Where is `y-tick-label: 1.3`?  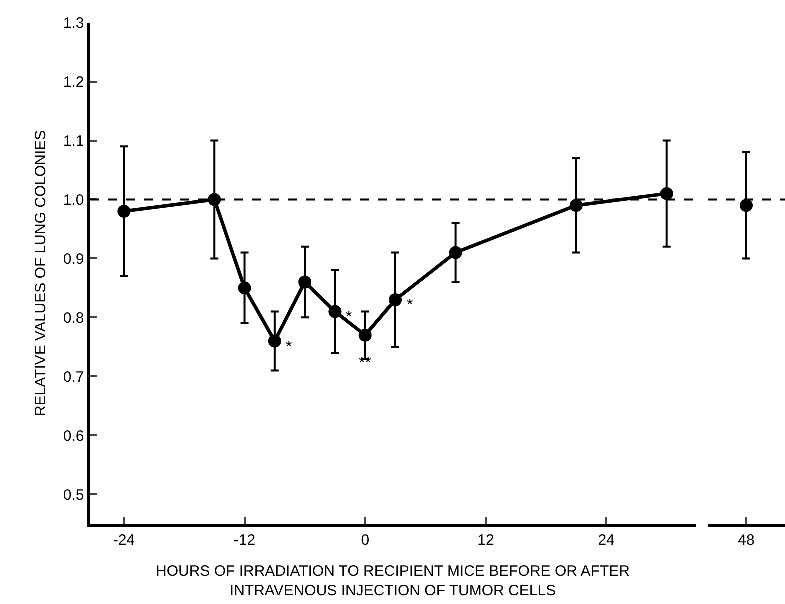 y-tick-label: 1.3 is located at coordinates (73, 23).